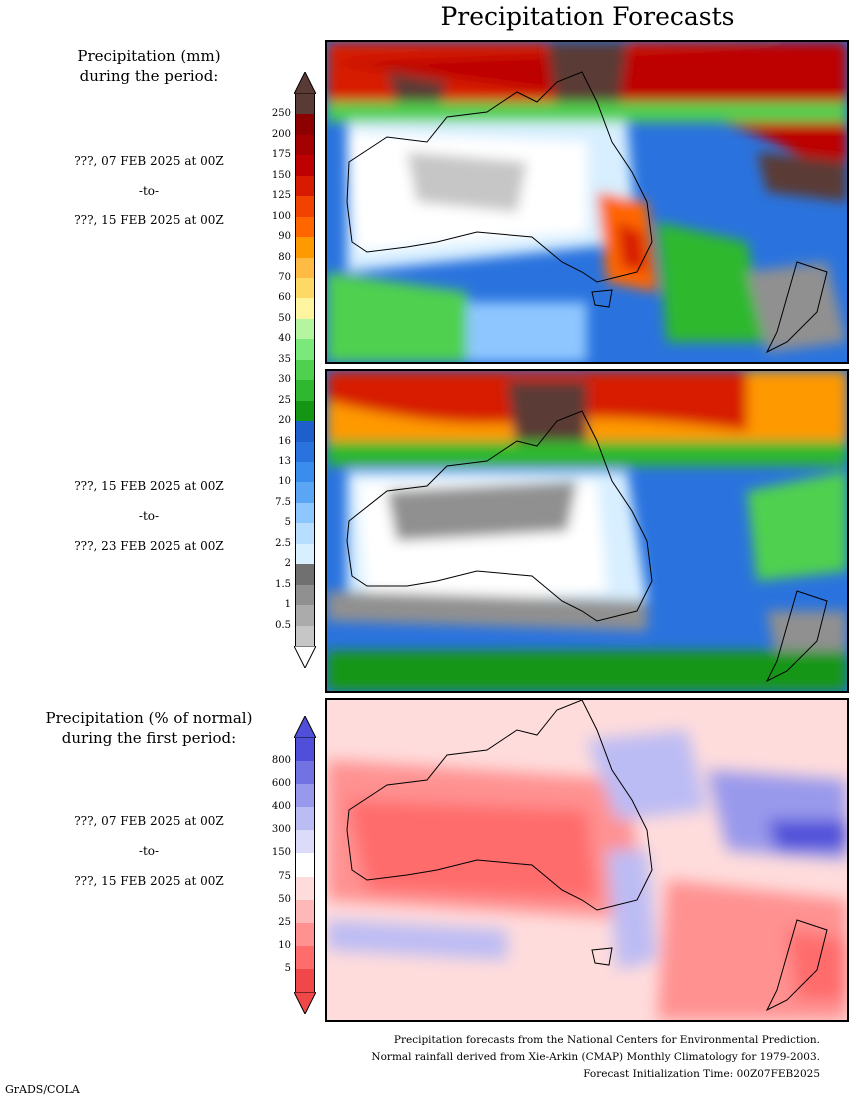 This screenshot has height=1100, width=850. I want to click on pct-colorbar-tick-label: 600, so click(281, 784).